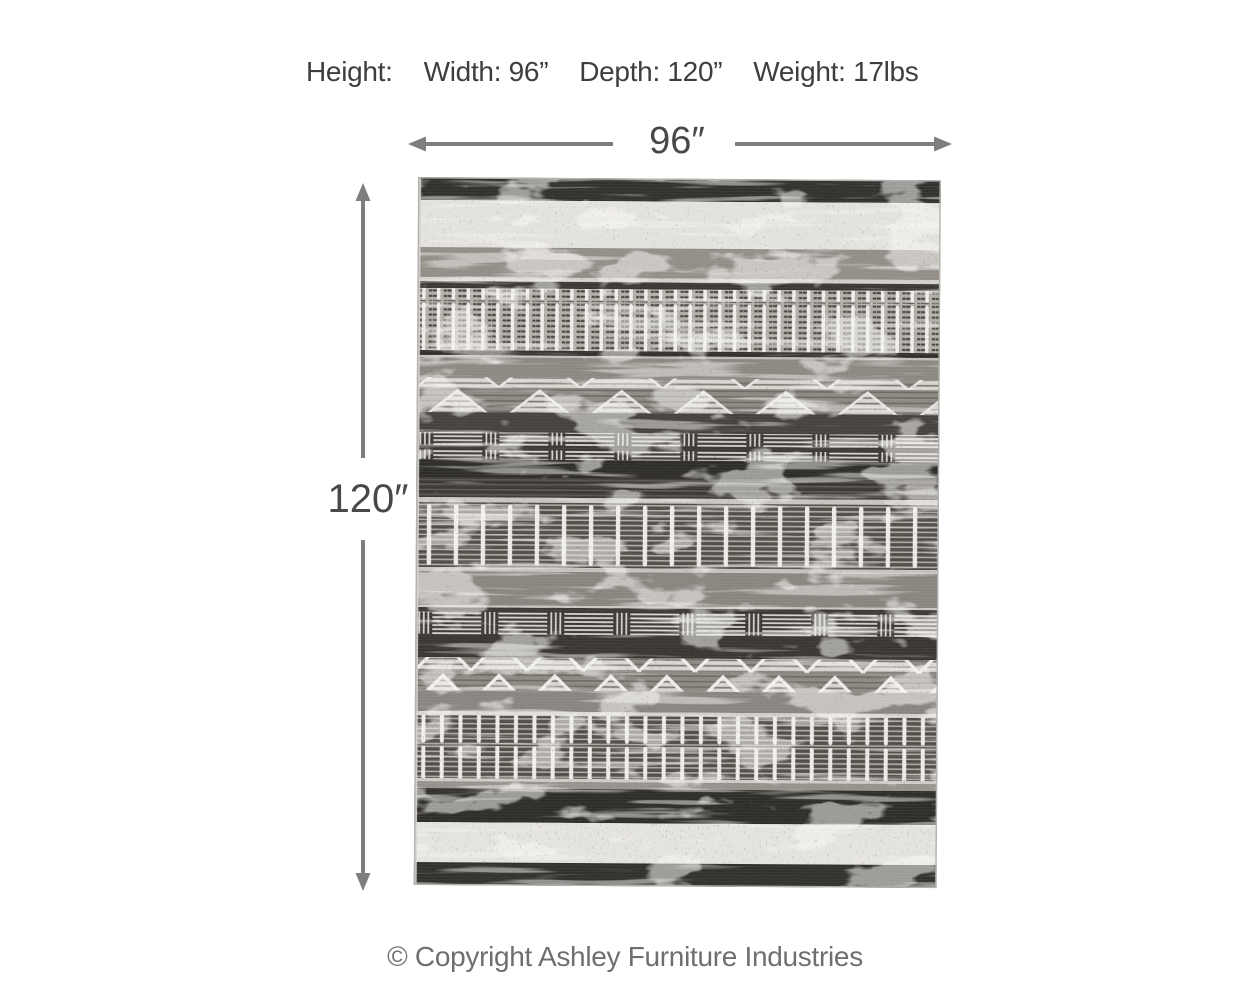  Describe the element at coordinates (677, 141) in the screenshot. I see `width-dimension-label: 96″` at that location.